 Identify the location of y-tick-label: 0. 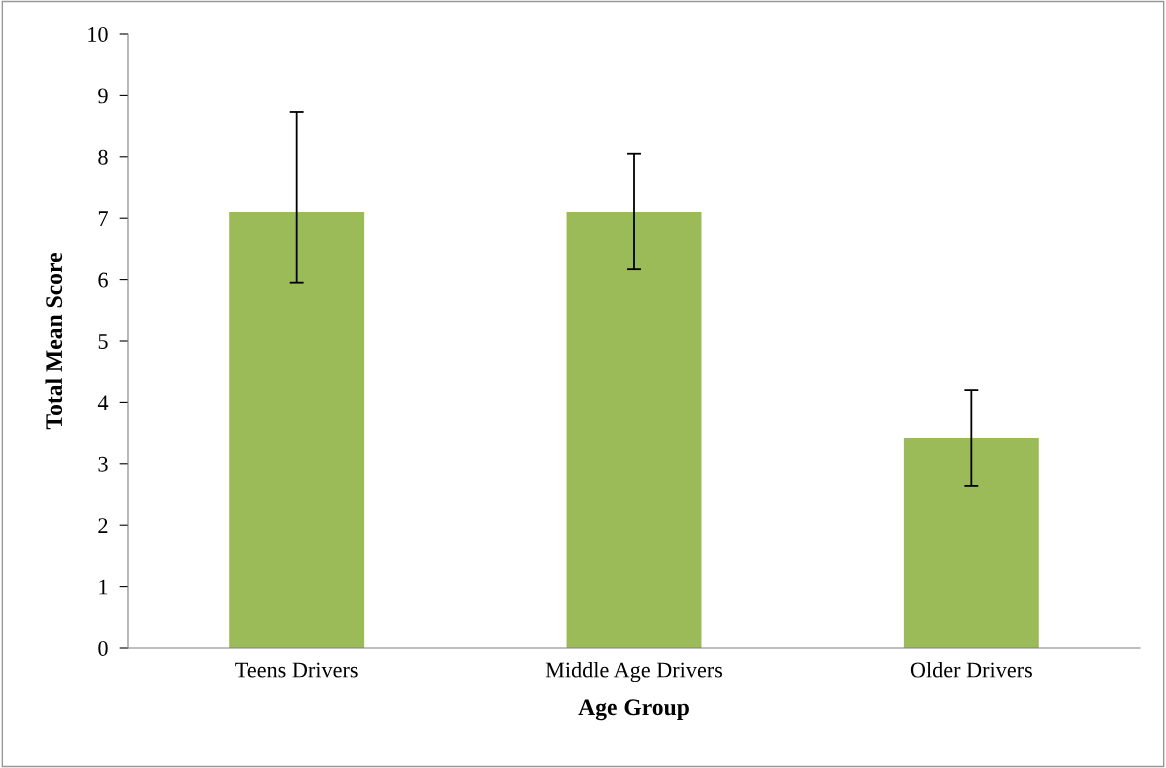
(103, 648).